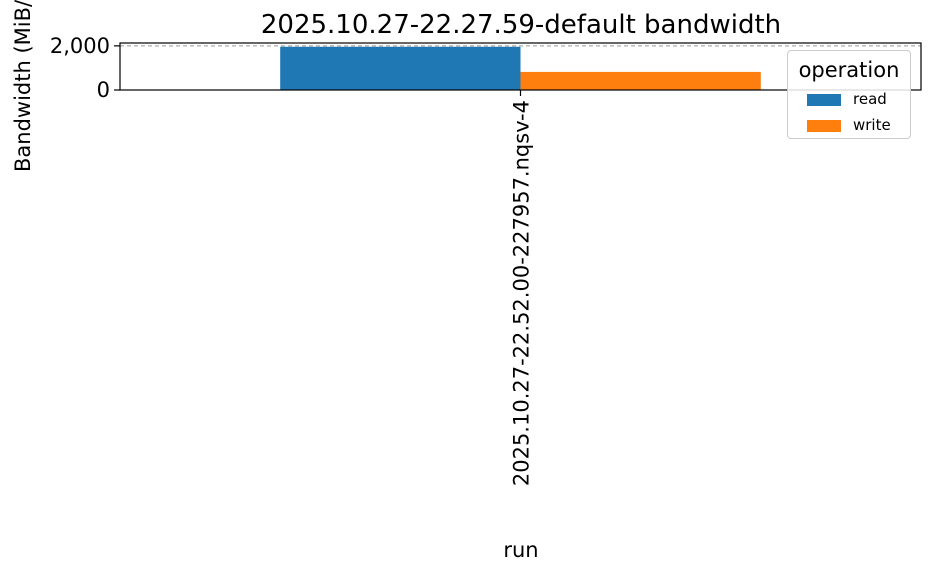 This screenshot has width=933, height=573. Describe the element at coordinates (400, 68) in the screenshot. I see `bar-read` at that location.